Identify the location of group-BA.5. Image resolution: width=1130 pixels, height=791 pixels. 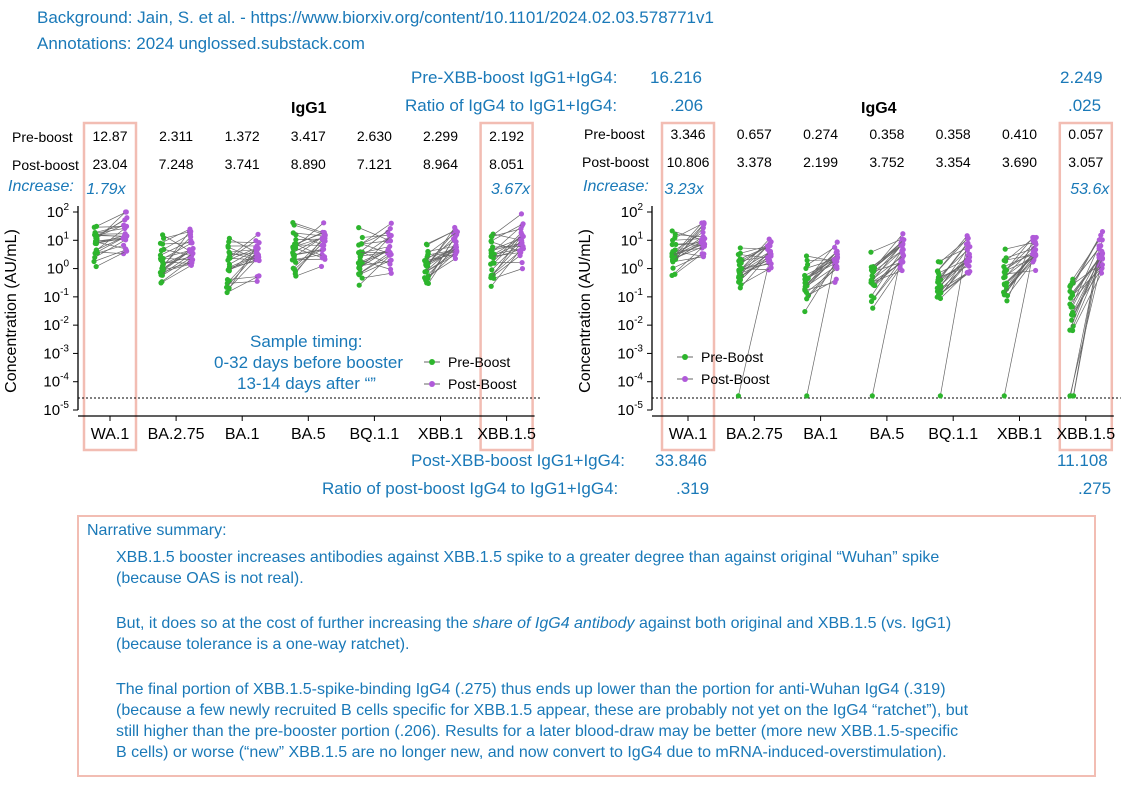
(308, 249).